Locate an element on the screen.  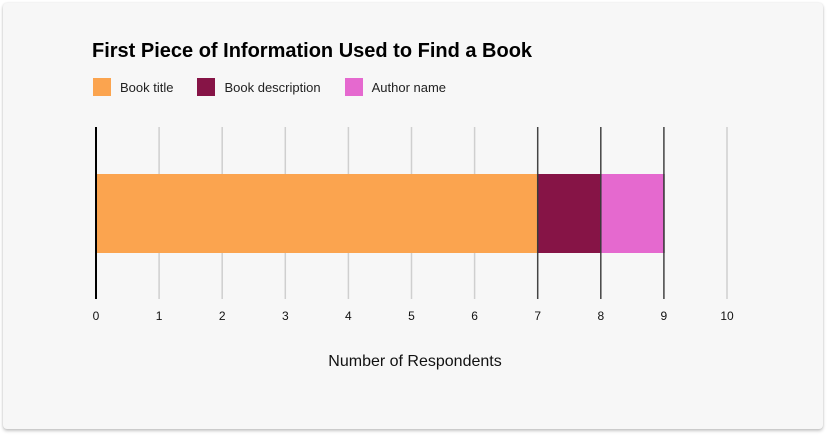
x-tick-label-5: 5 is located at coordinates (411, 316).